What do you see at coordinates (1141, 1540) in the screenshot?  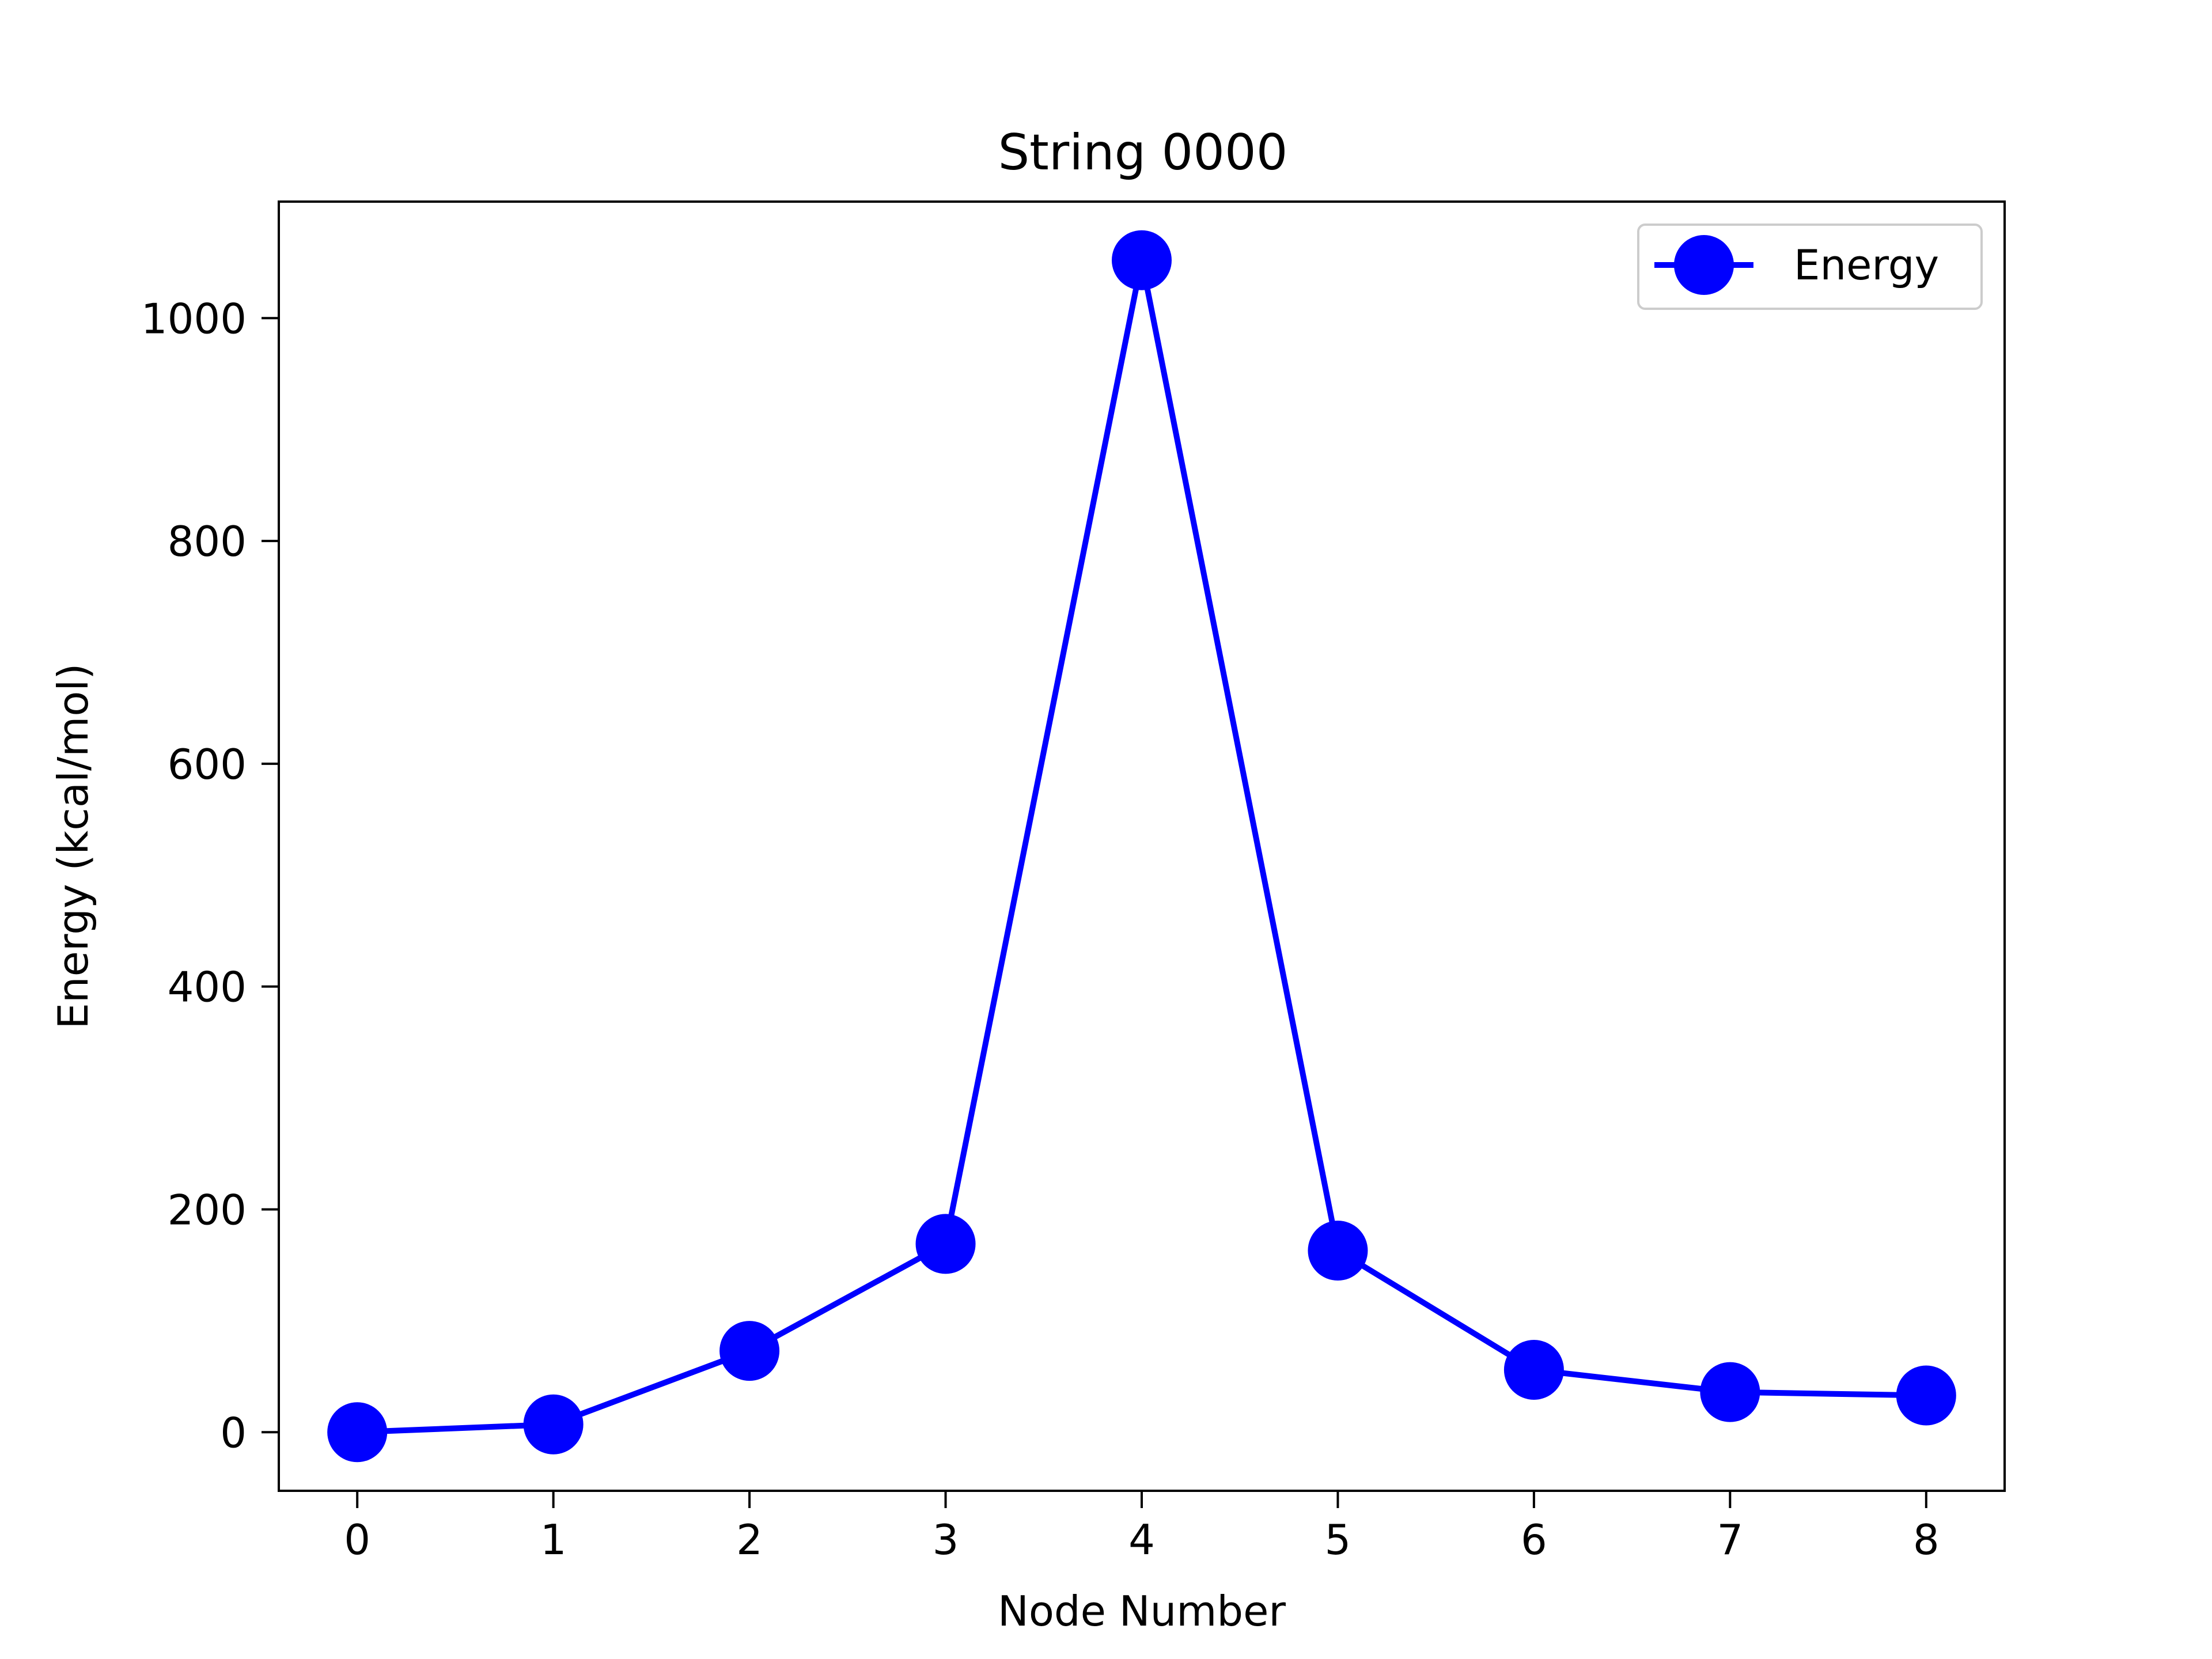 I see `x-tick-label: 4` at bounding box center [1141, 1540].